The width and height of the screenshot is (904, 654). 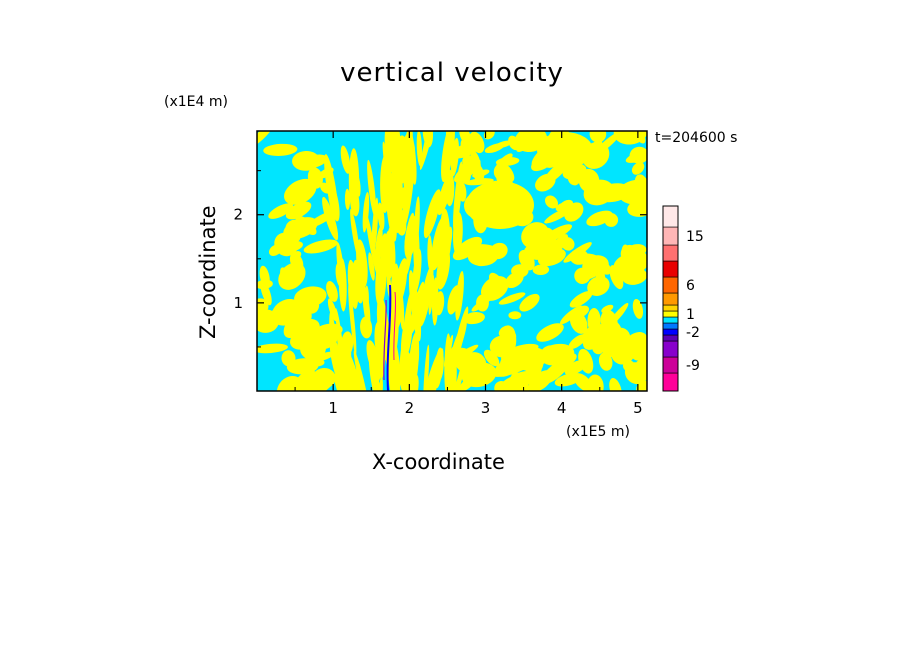 What do you see at coordinates (695, 237) in the screenshot?
I see `colorbar-tick-label: 15` at bounding box center [695, 237].